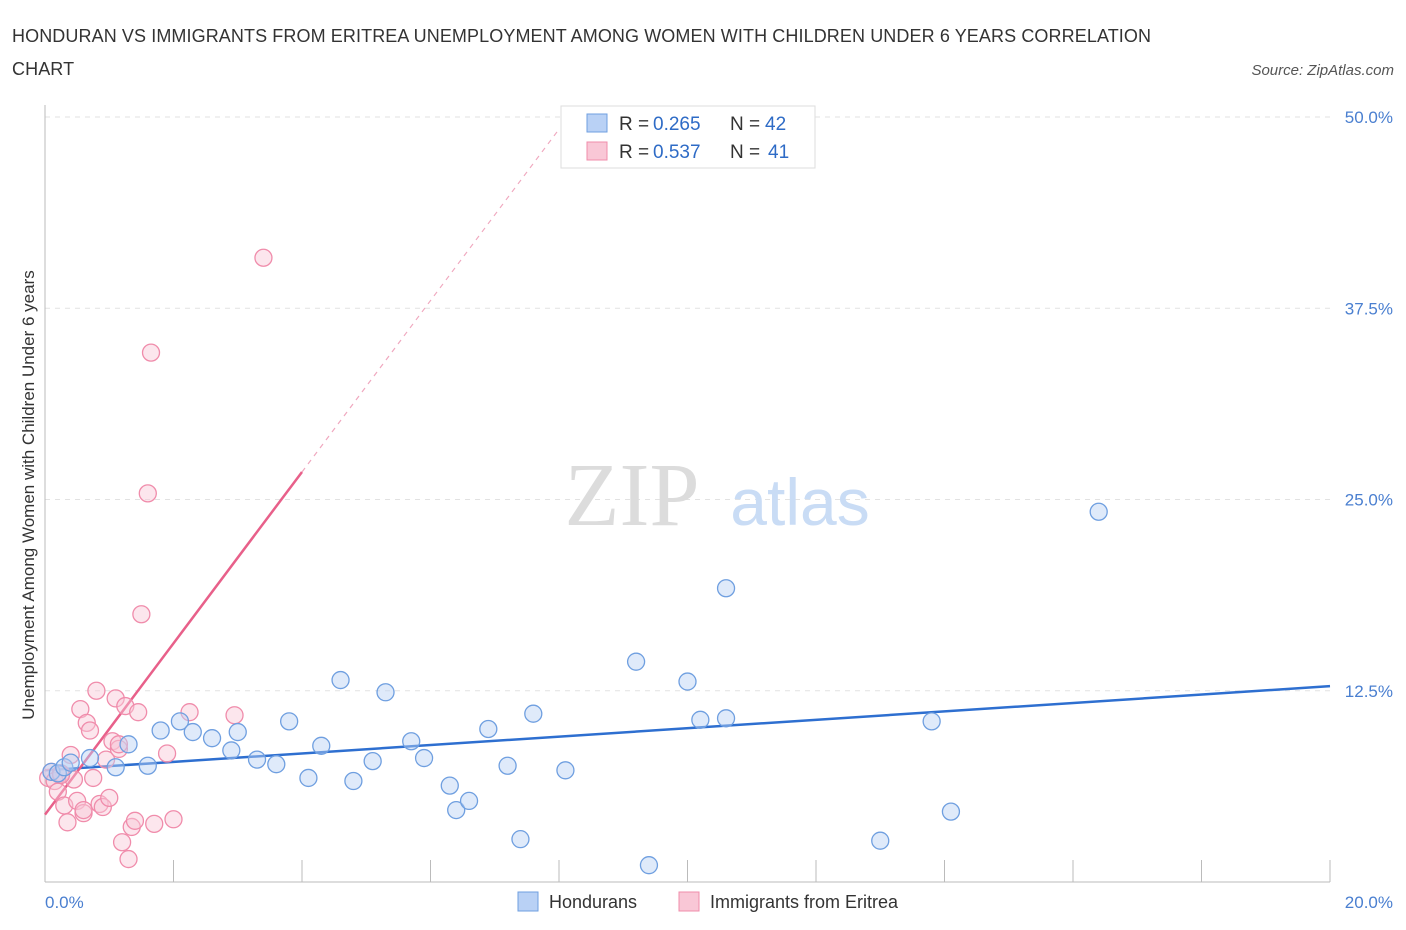 Image resolution: width=1406 pixels, height=930 pixels. Describe the element at coordinates (799, 502) in the screenshot. I see `watermark-atlas: atlas` at that location.